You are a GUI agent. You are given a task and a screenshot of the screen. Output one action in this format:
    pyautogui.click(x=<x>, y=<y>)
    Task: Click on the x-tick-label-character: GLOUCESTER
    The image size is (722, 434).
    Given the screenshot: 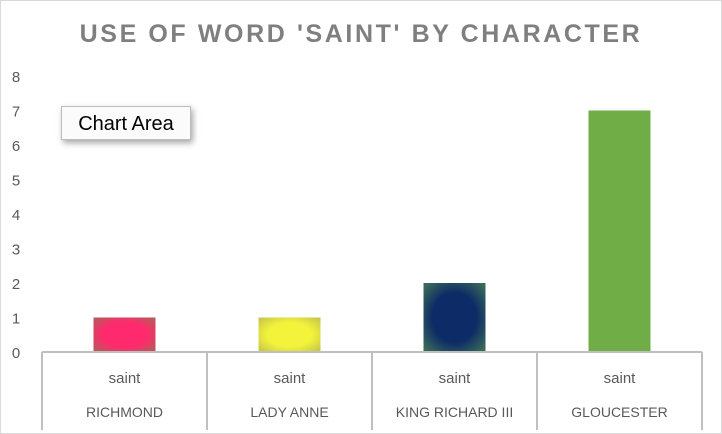 What is the action you would take?
    pyautogui.click(x=619, y=412)
    